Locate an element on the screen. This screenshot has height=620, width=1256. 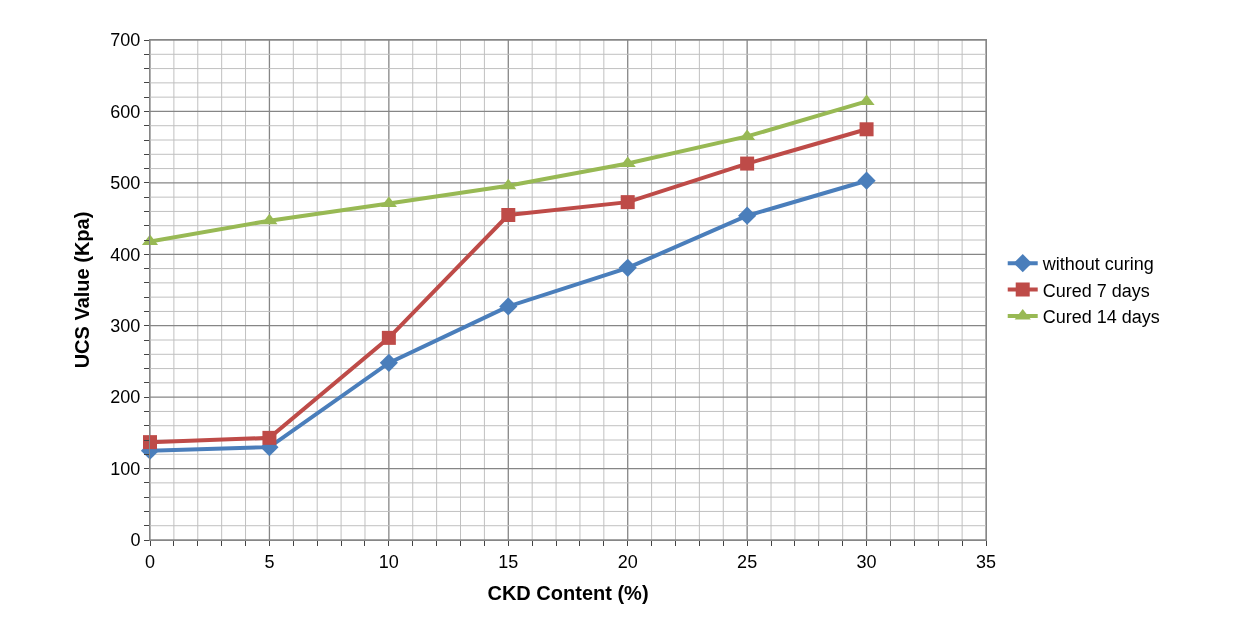
y-tick-label: 700 is located at coordinates (125, 40).